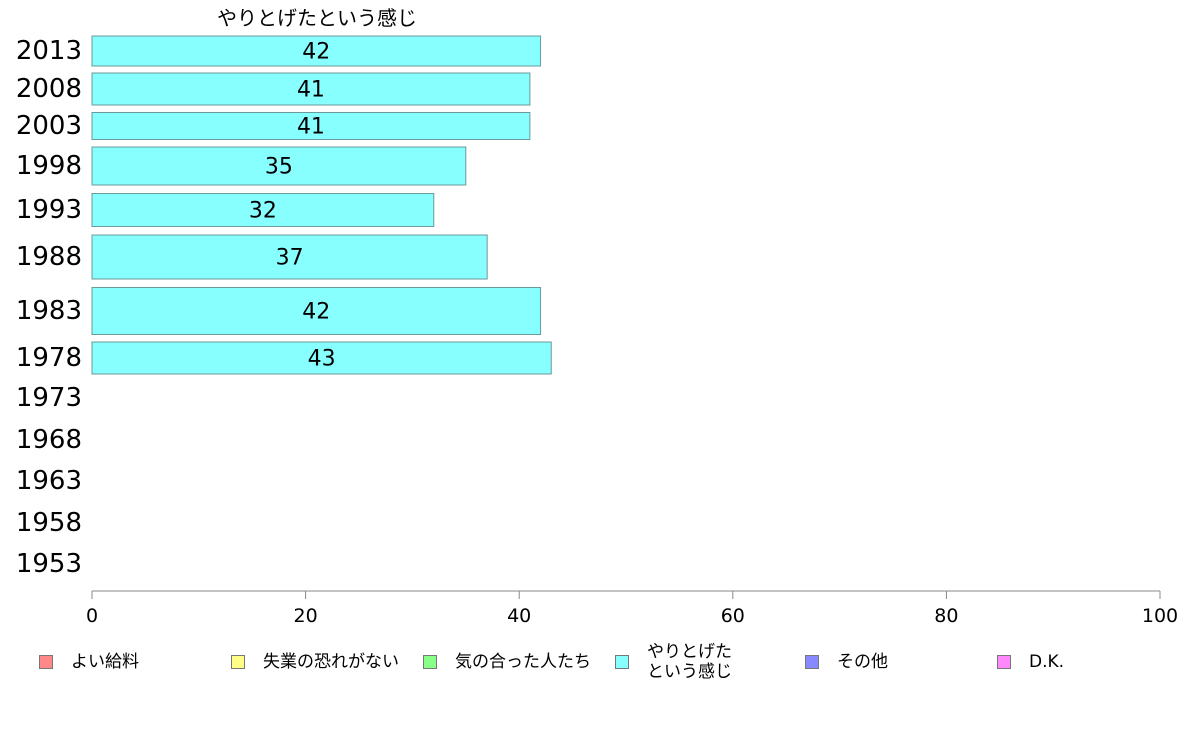 This screenshot has height=736, width=1188. I want to click on legend-item: D.K., so click(1030, 662).